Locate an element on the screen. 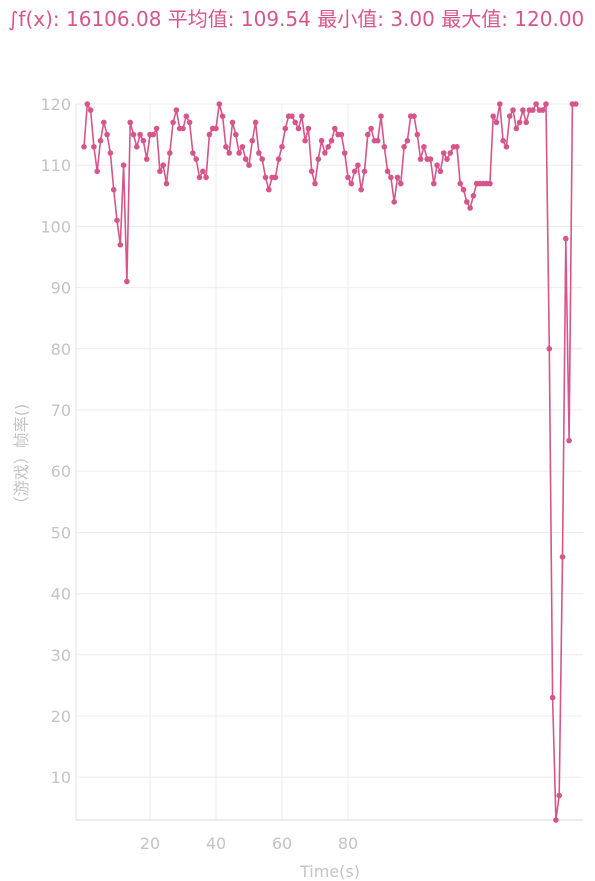 The width and height of the screenshot is (595, 881). y-tick-label: 120 is located at coordinates (55, 104).